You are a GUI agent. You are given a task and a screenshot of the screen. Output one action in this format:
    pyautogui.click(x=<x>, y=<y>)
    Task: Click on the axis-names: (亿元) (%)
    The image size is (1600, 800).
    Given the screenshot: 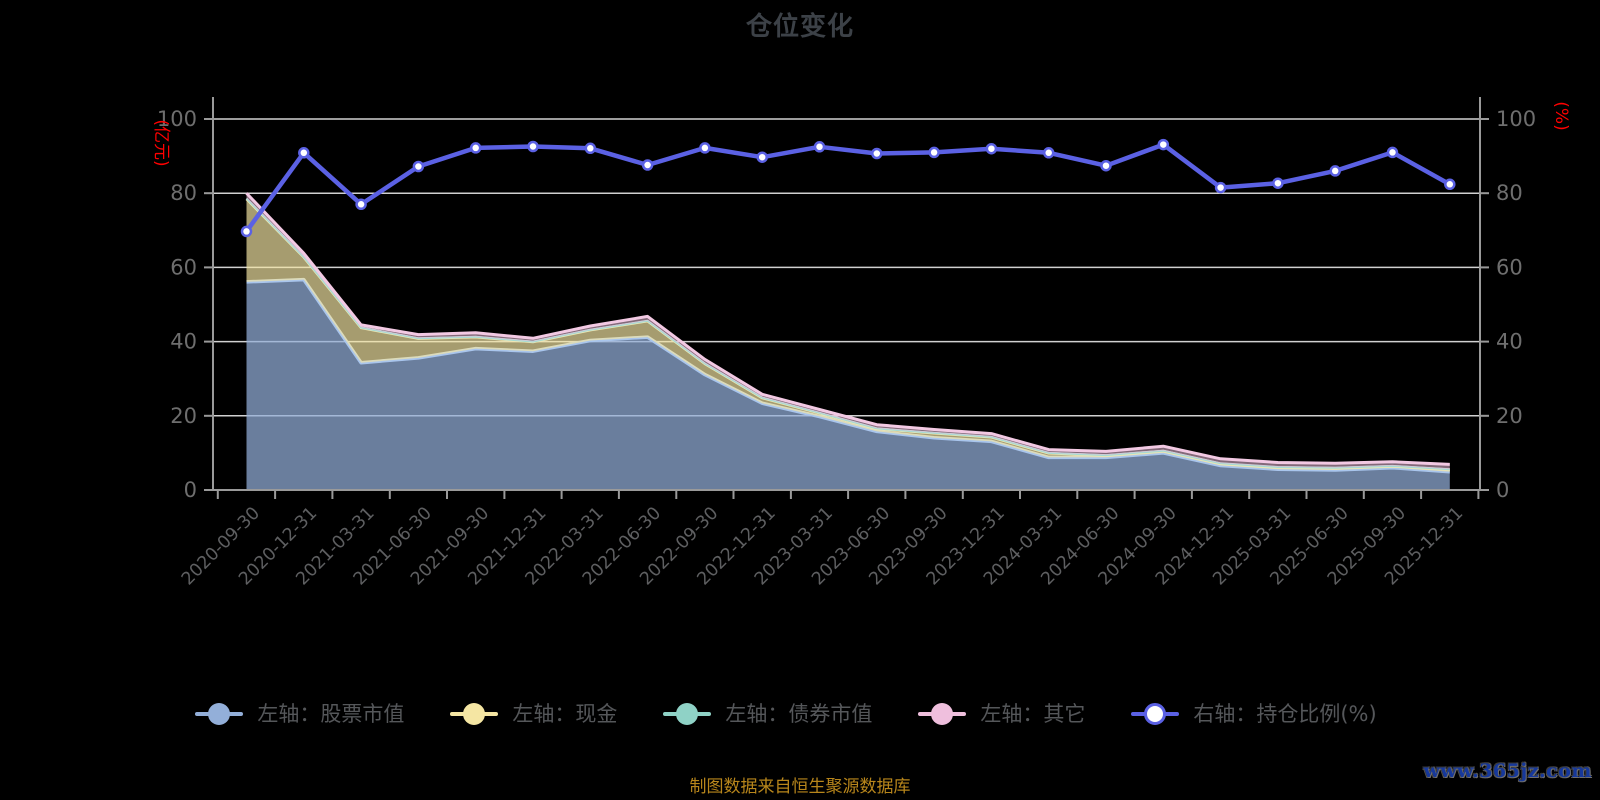 What is the action you would take?
    pyautogui.click(x=861, y=133)
    